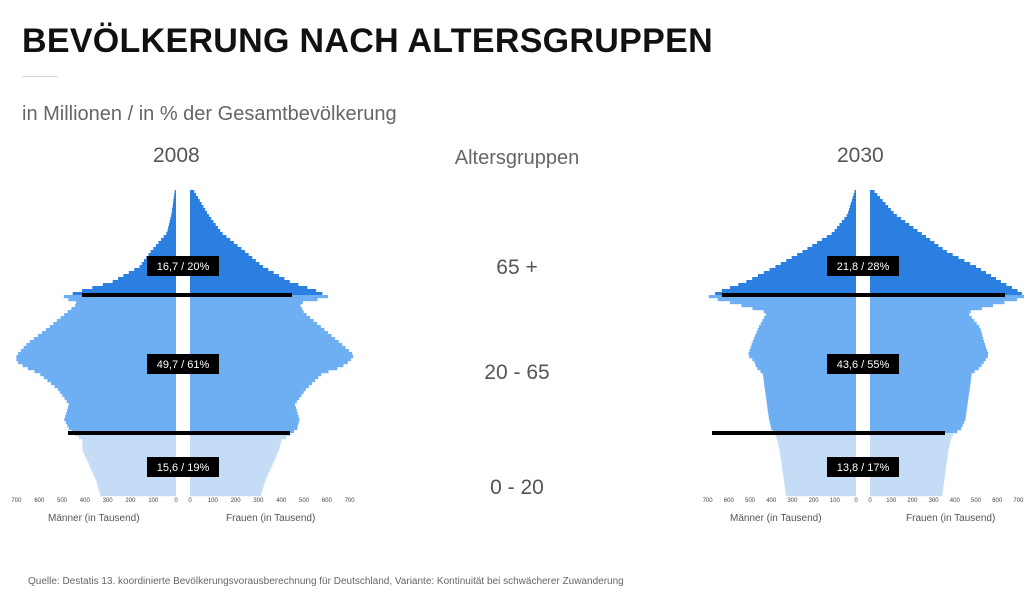  What do you see at coordinates (955, 501) in the screenshot?
I see `x-tick-label: 400` at bounding box center [955, 501].